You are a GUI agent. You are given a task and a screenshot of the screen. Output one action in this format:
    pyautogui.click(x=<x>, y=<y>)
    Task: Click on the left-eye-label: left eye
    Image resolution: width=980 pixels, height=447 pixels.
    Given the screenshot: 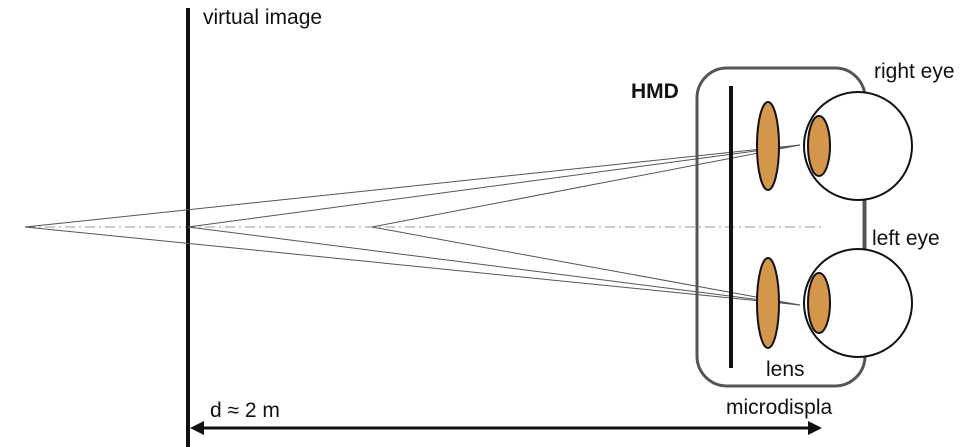 What is the action you would take?
    pyautogui.click(x=906, y=238)
    